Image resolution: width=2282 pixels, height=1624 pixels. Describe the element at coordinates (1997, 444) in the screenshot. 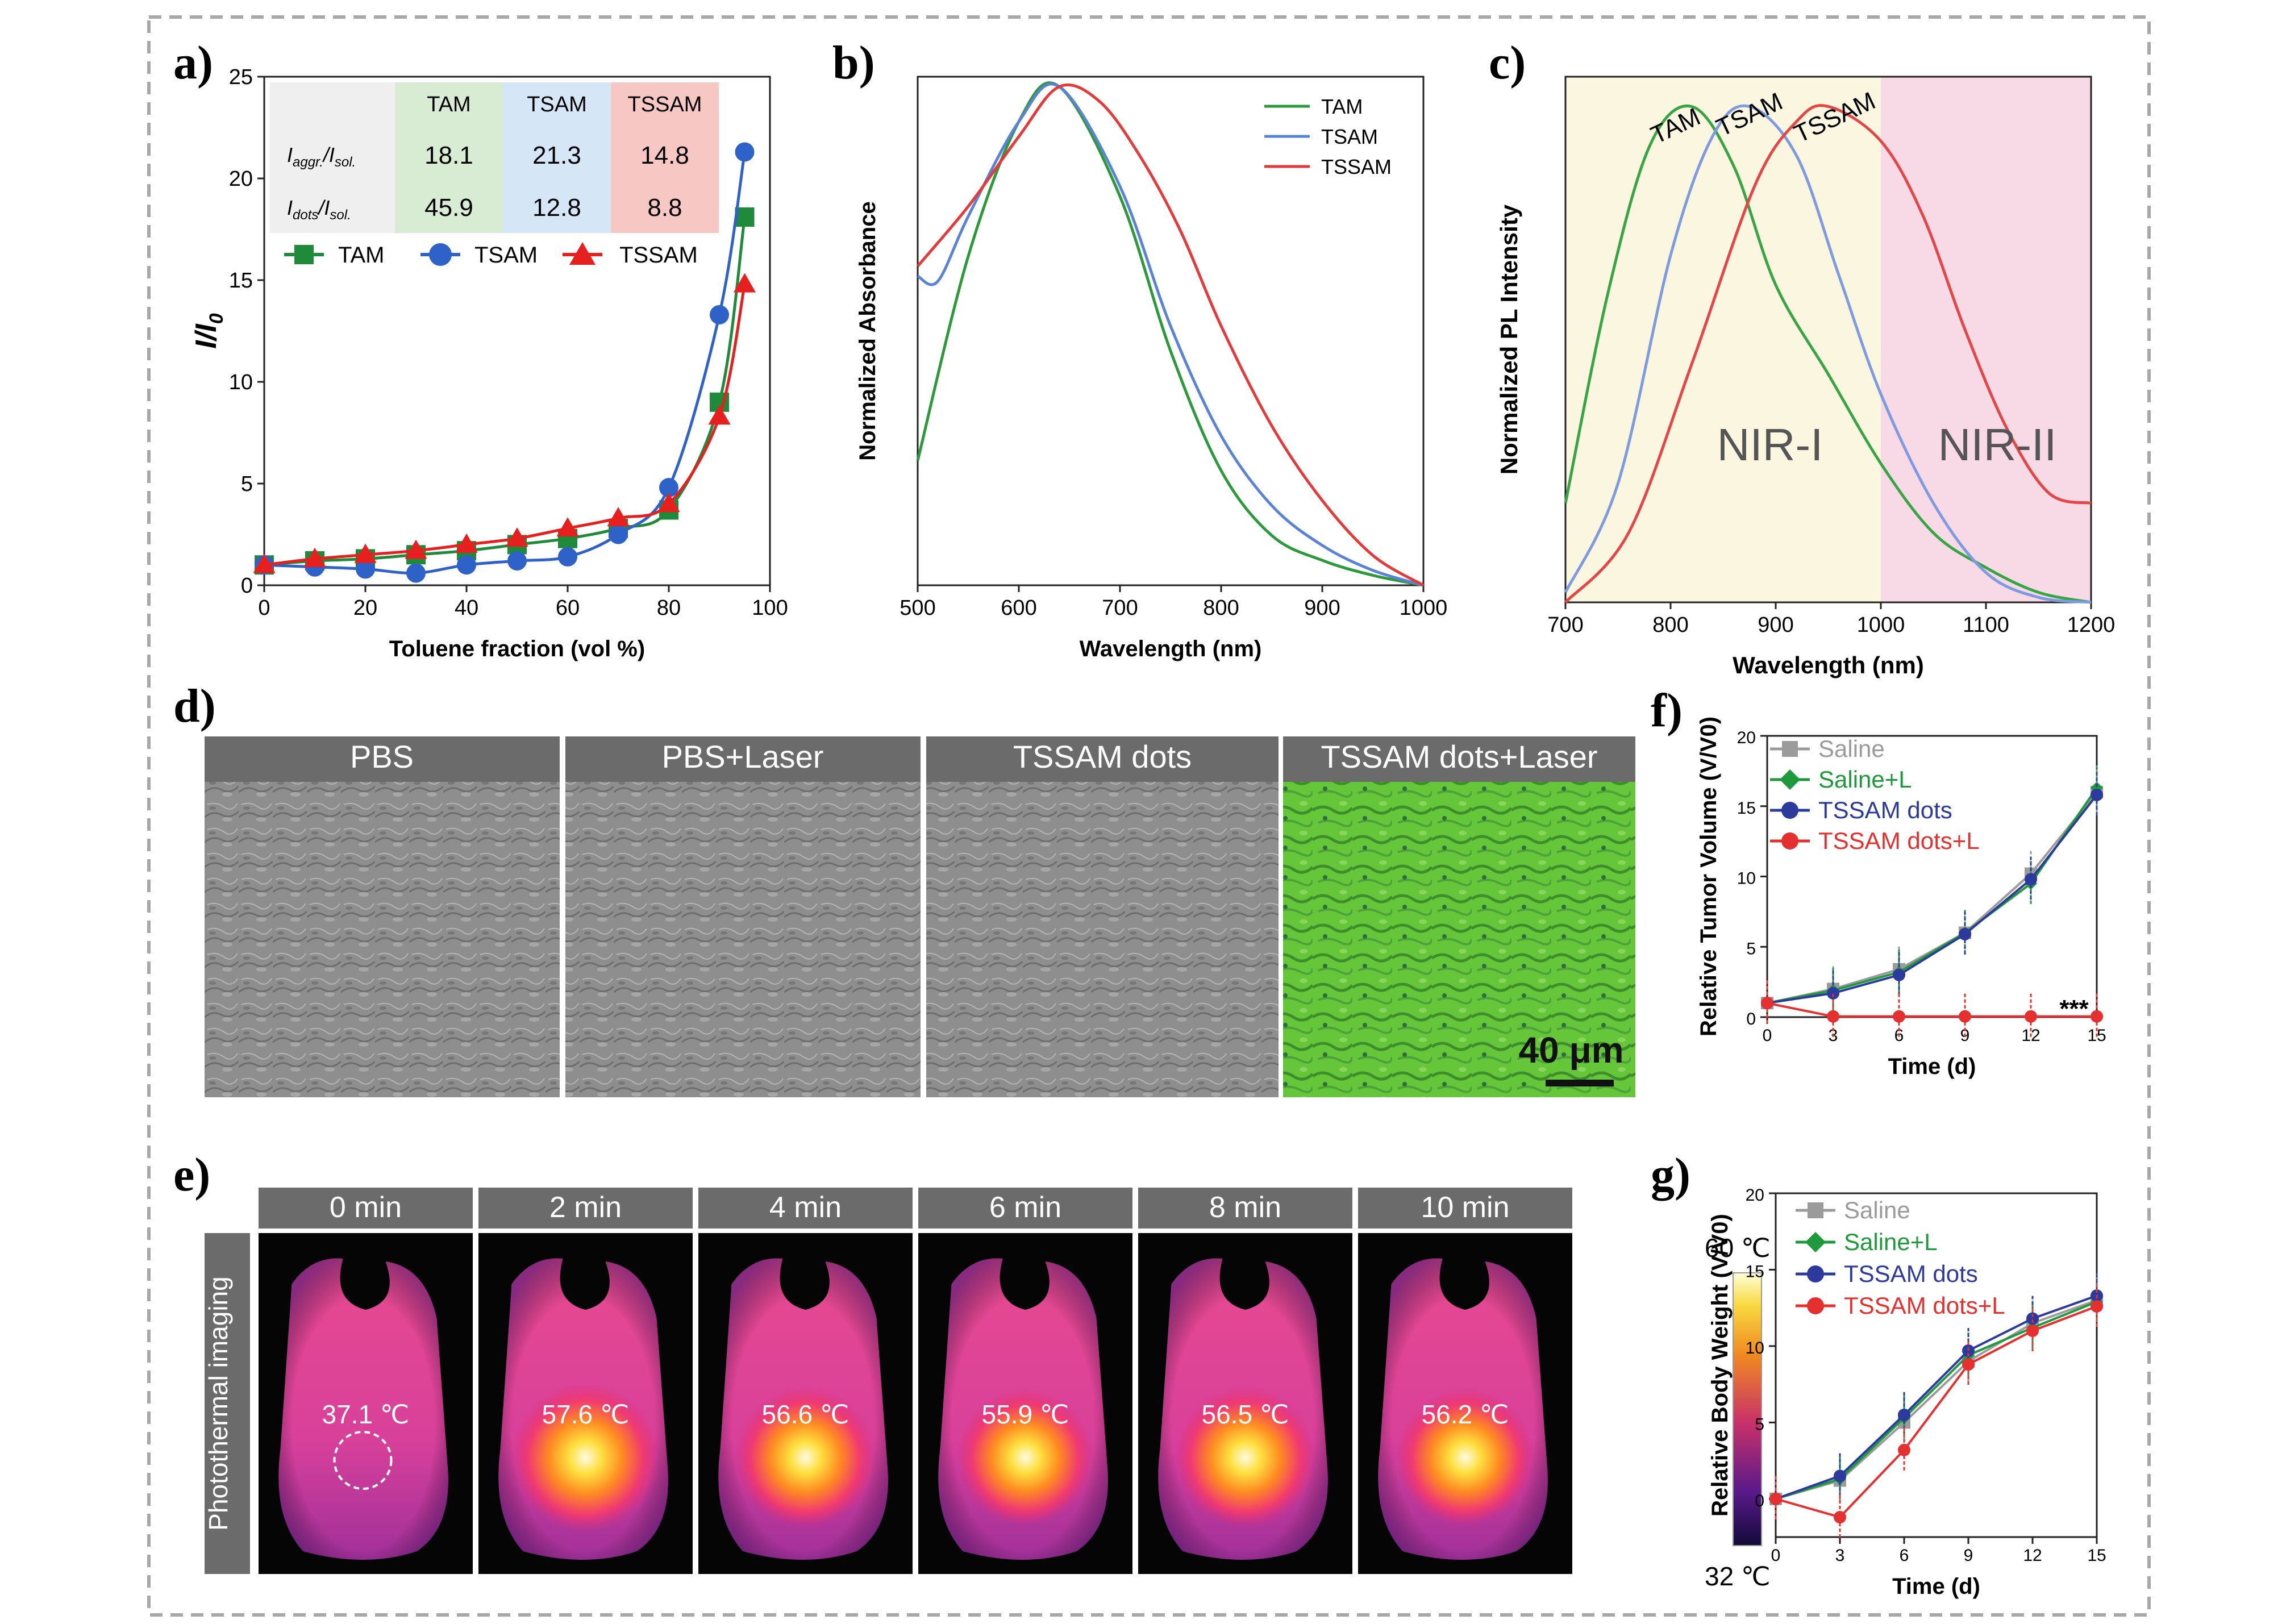

I see `region-label-nir-ii: NIR-II` at that location.